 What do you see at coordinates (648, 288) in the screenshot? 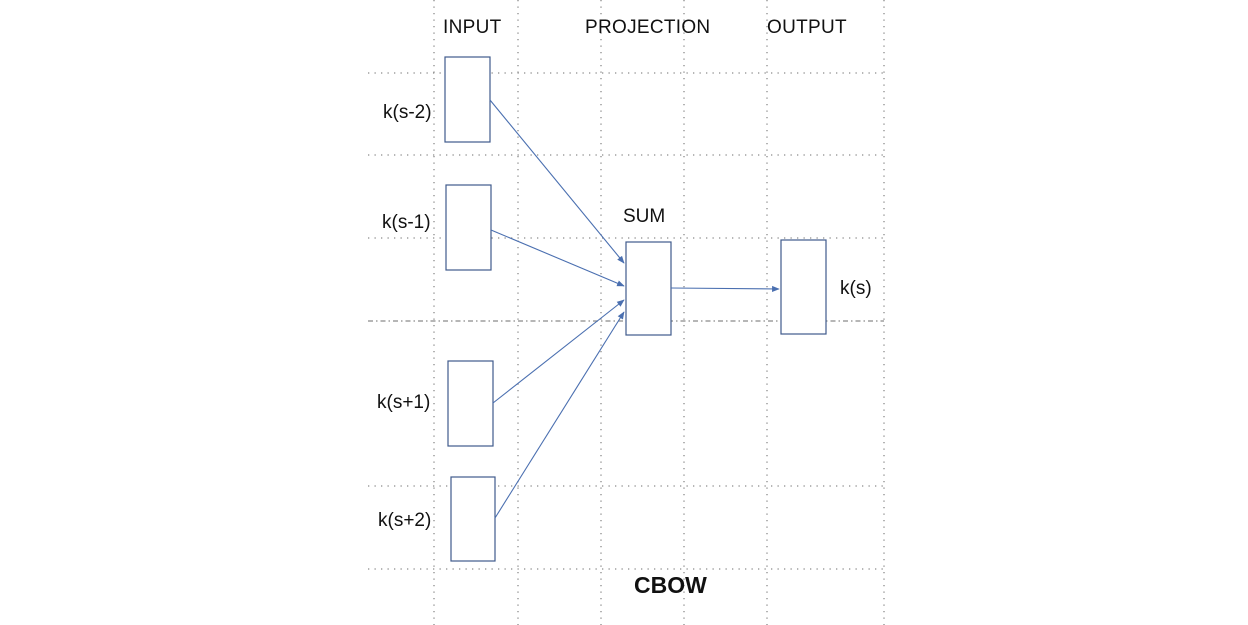
I see `projection-sum-box` at bounding box center [648, 288].